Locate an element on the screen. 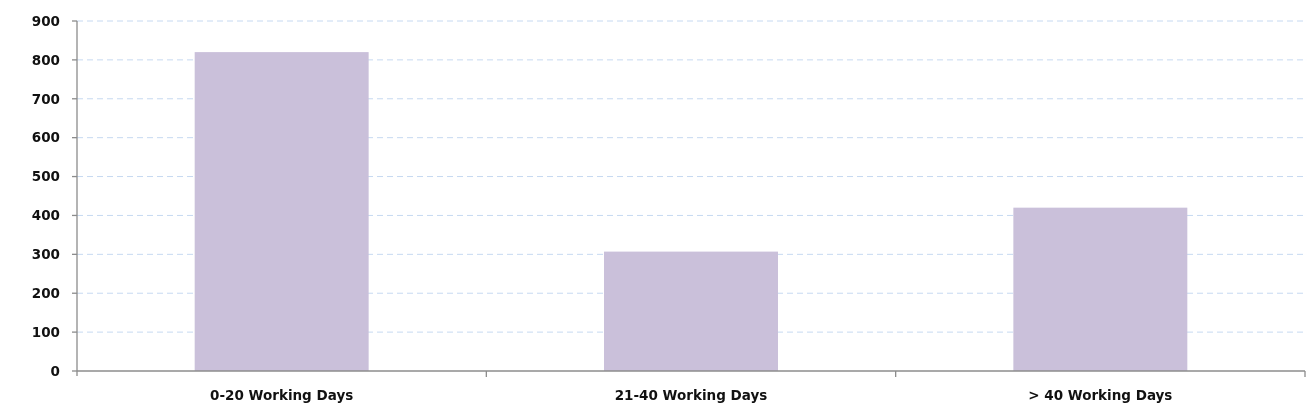 This screenshot has height=407, width=1312. y-tick-label: 600 is located at coordinates (45, 137).